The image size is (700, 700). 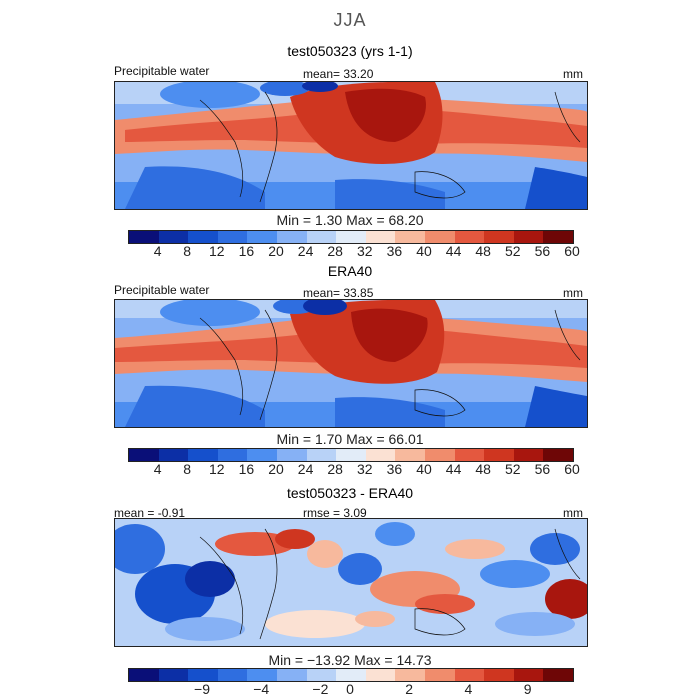 I want to click on panel-1-variable-label: Precipitable water, so click(x=162, y=71).